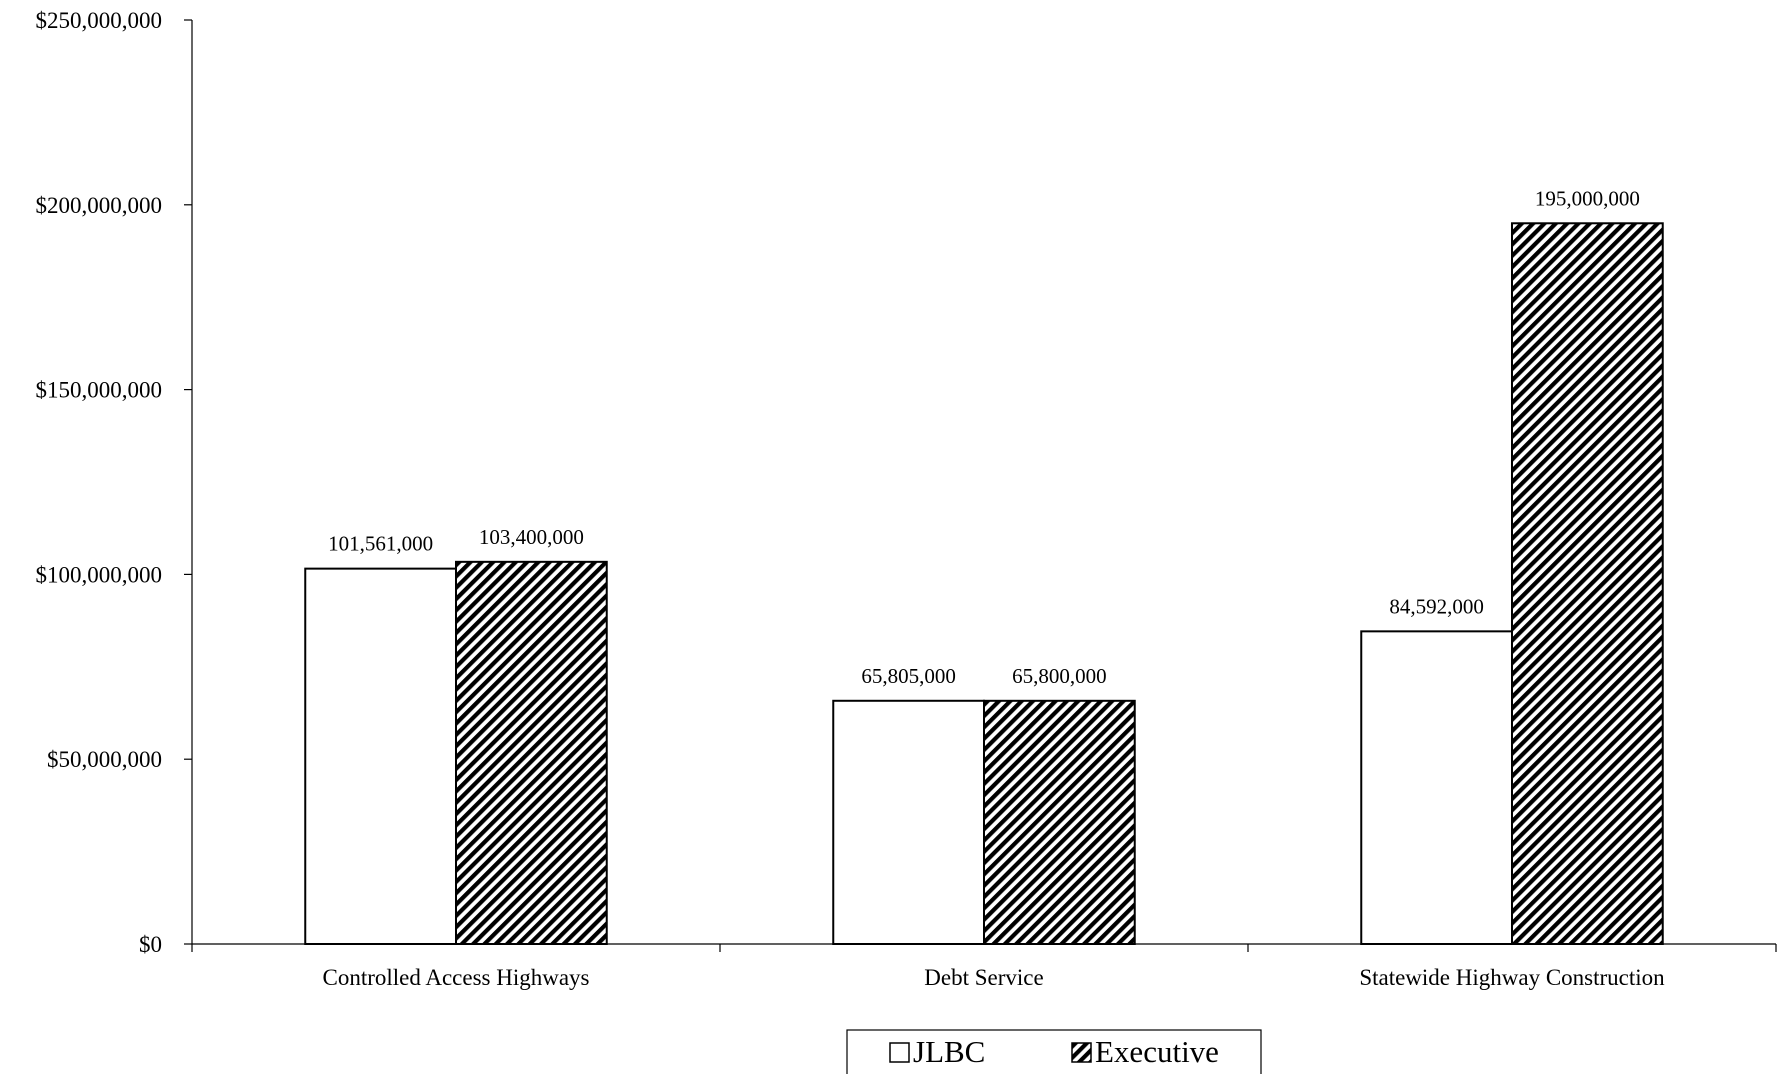 Image resolution: width=1778 pixels, height=1079 pixels. What do you see at coordinates (1059, 676) in the screenshot?
I see `data-label-executive-1: 65,800,000` at bounding box center [1059, 676].